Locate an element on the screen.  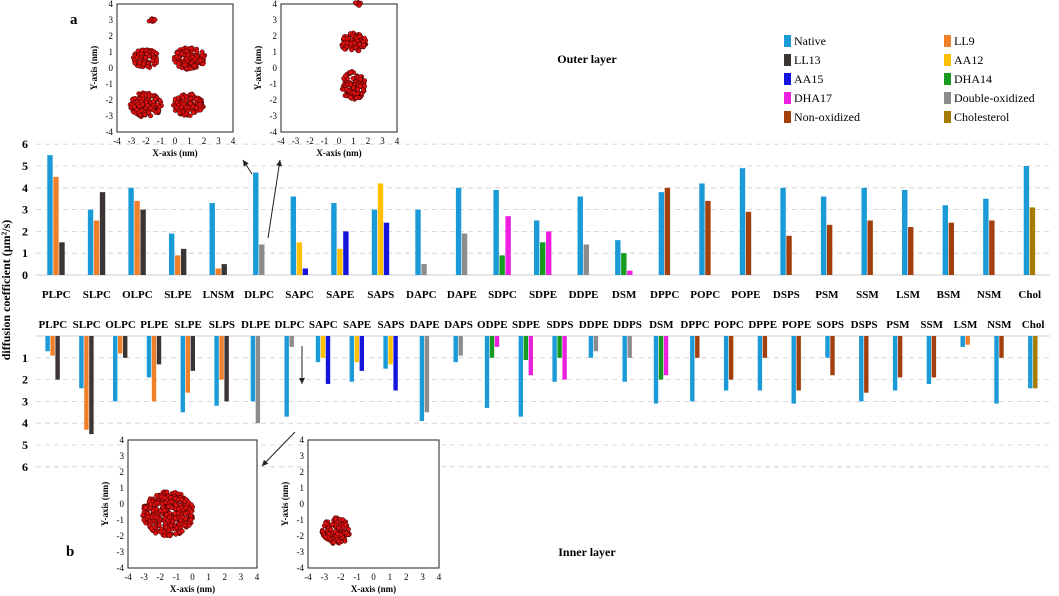
inset-y-tick: 2 is located at coordinates (111, 36).